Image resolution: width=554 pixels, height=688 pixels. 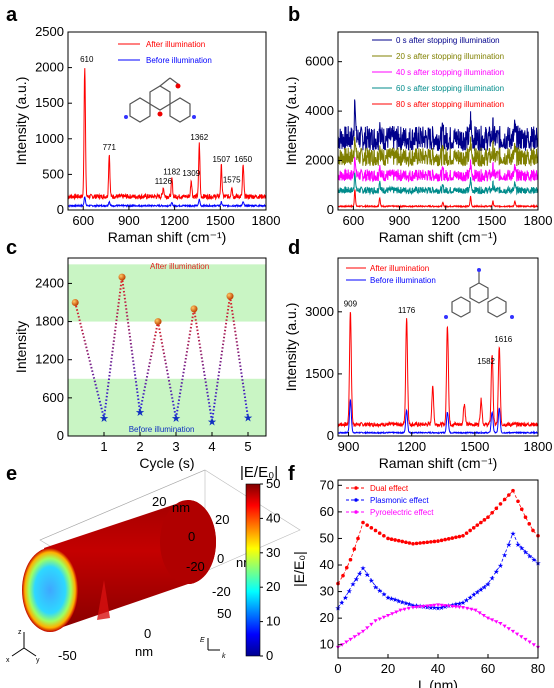 I want to click on peak-label: 1616, so click(x=503, y=339).